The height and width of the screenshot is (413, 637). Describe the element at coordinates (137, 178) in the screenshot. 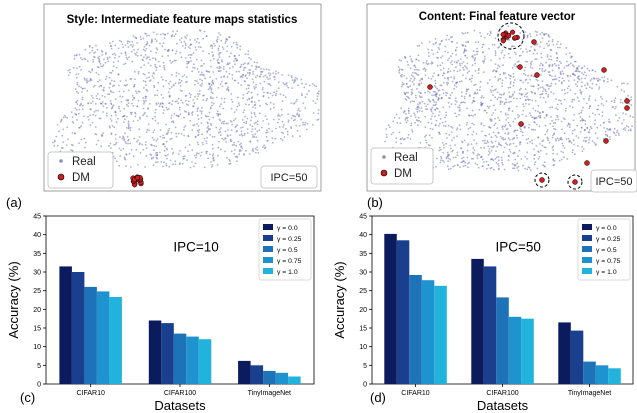

I see `dm-point` at that location.